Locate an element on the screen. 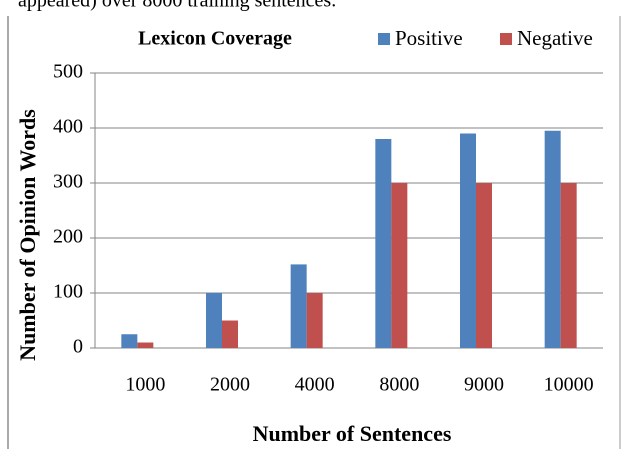  y-tick-label: 100 is located at coordinates (68, 292).